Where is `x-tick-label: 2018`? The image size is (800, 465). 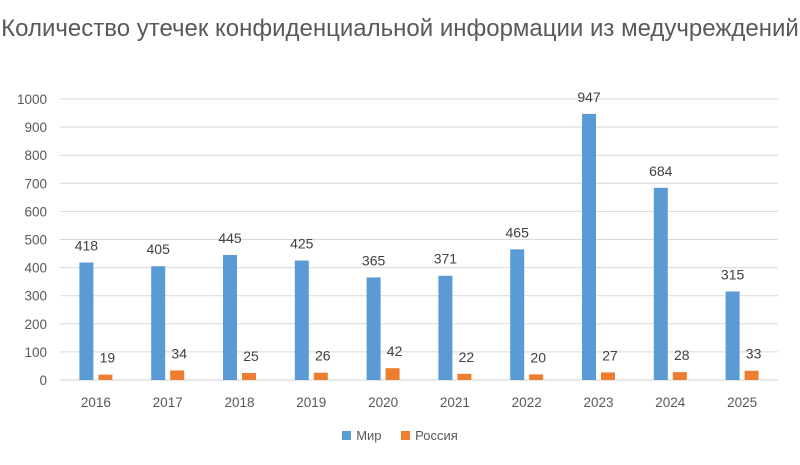
x-tick-label: 2018 is located at coordinates (239, 402).